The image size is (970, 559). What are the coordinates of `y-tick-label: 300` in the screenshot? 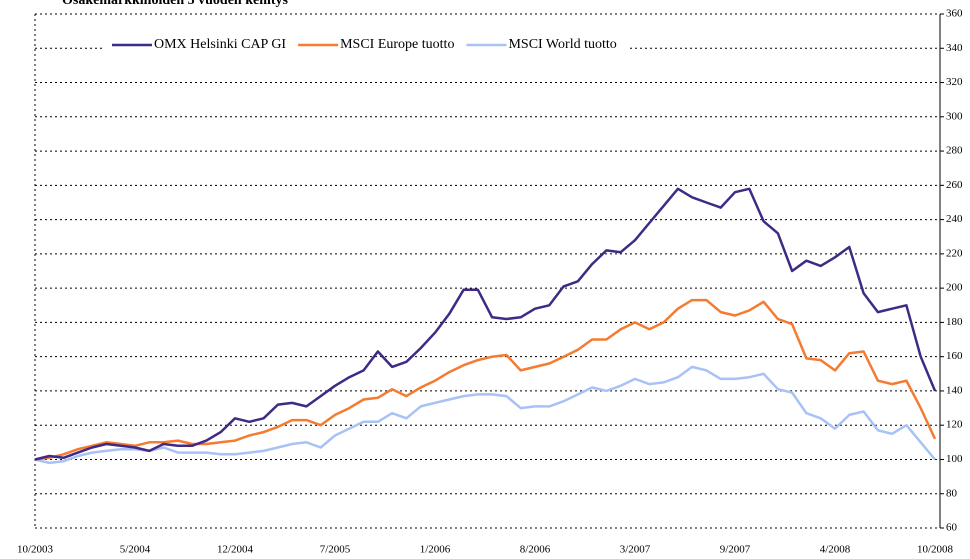 It's located at (954, 116).